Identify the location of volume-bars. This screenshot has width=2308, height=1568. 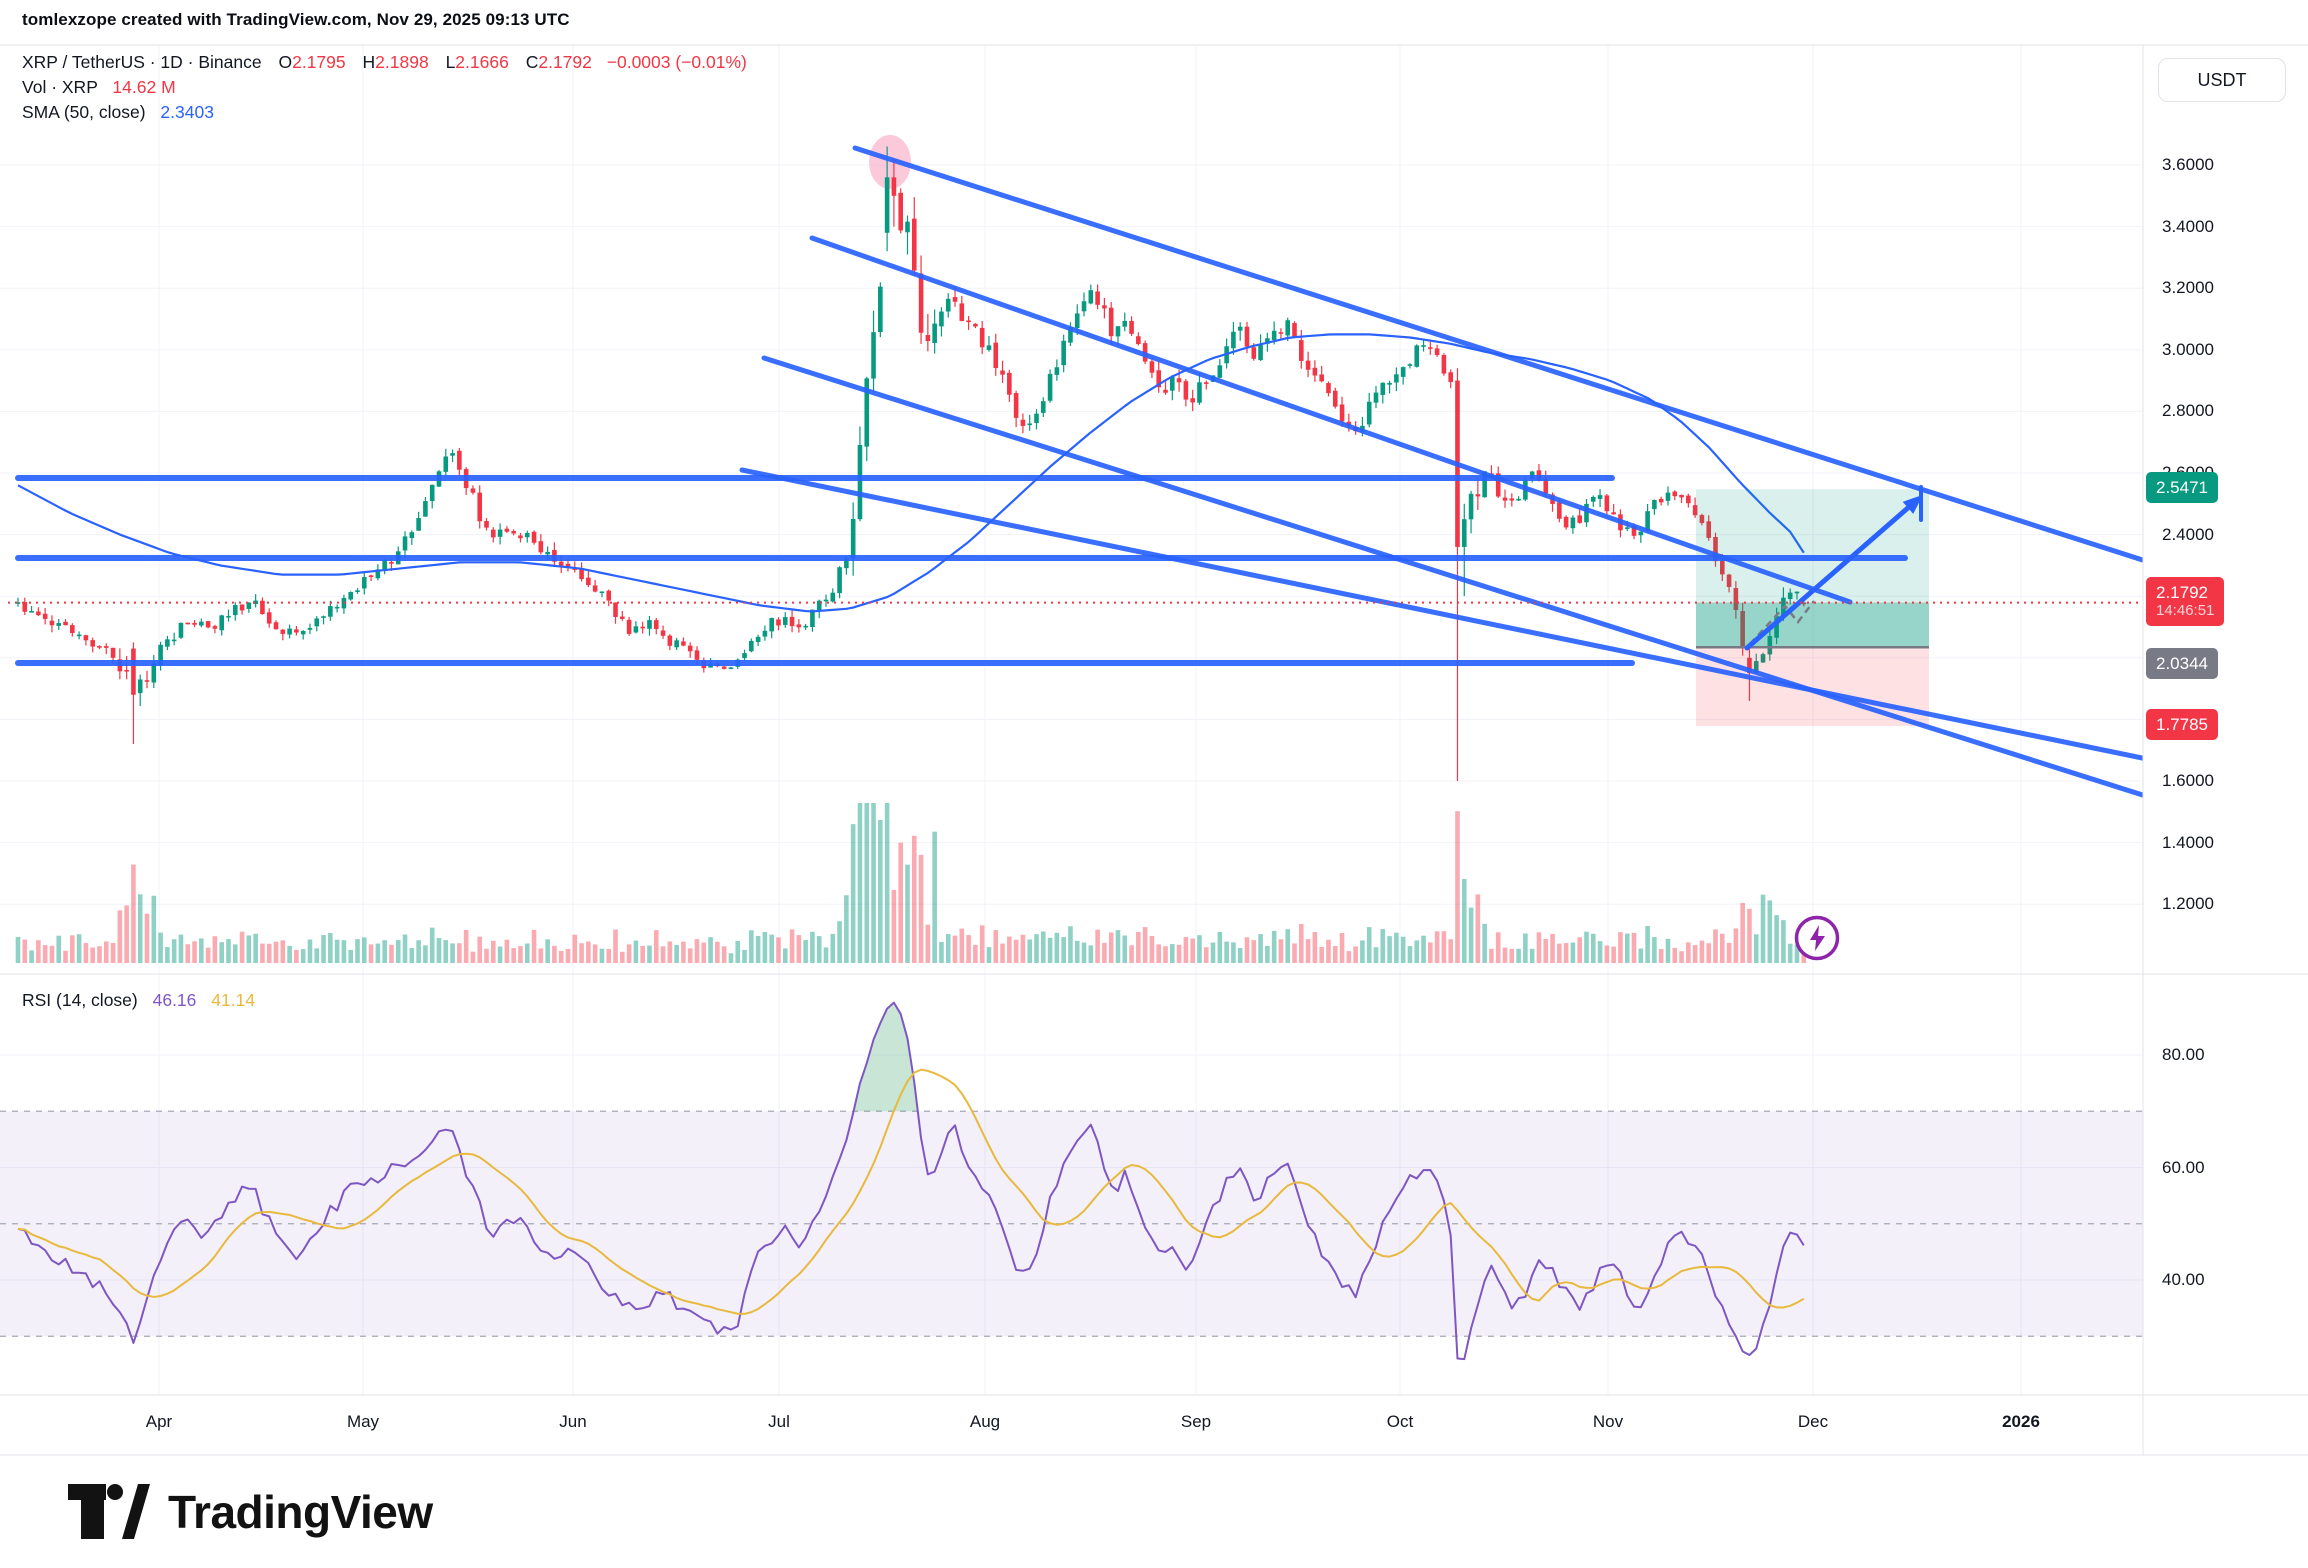
(911, 883).